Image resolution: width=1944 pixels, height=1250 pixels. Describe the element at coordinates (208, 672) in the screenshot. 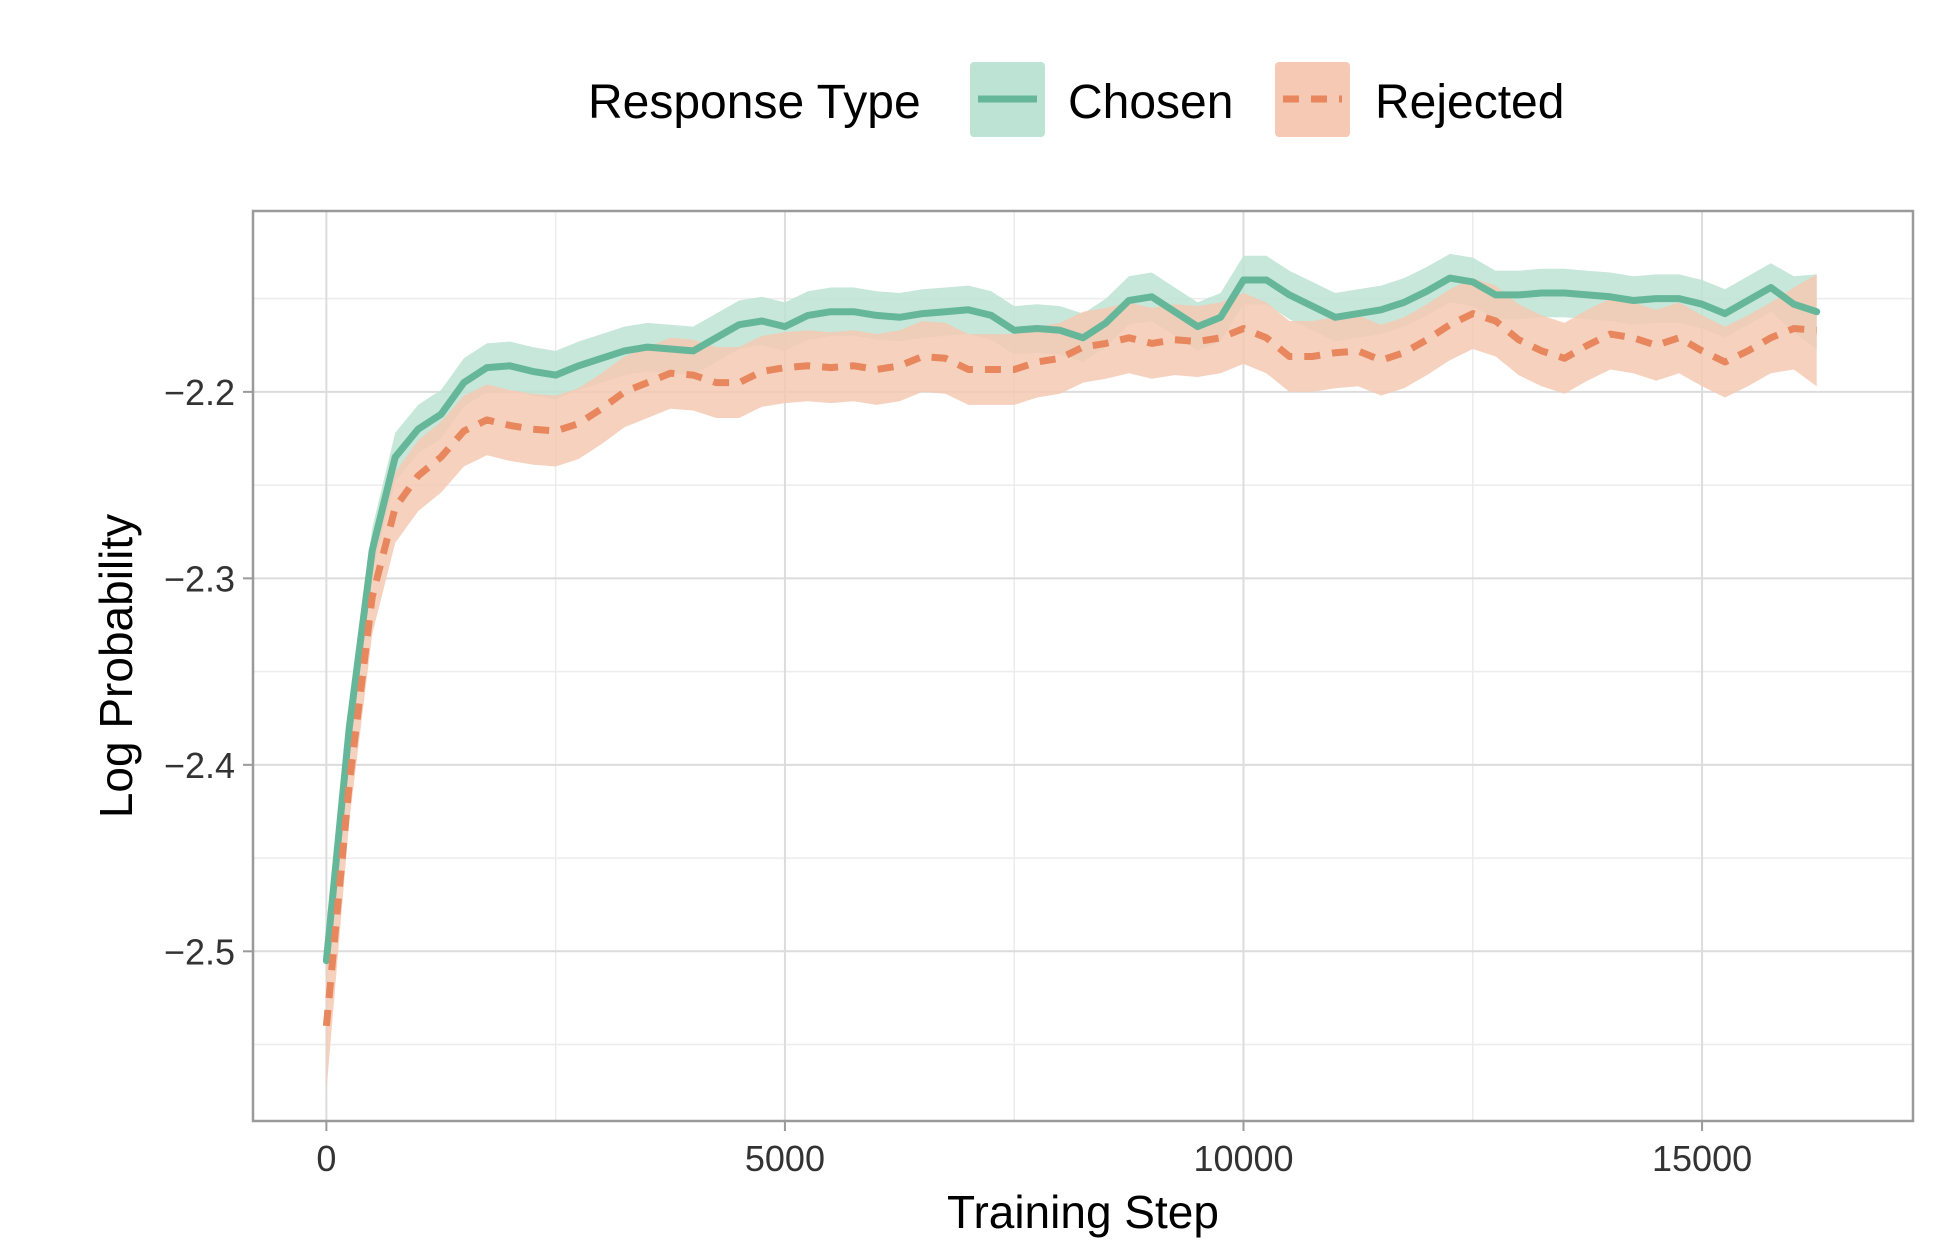

I see `y-axis-ticks: −2.5 −2.4 −2.3 −2.2` at that location.